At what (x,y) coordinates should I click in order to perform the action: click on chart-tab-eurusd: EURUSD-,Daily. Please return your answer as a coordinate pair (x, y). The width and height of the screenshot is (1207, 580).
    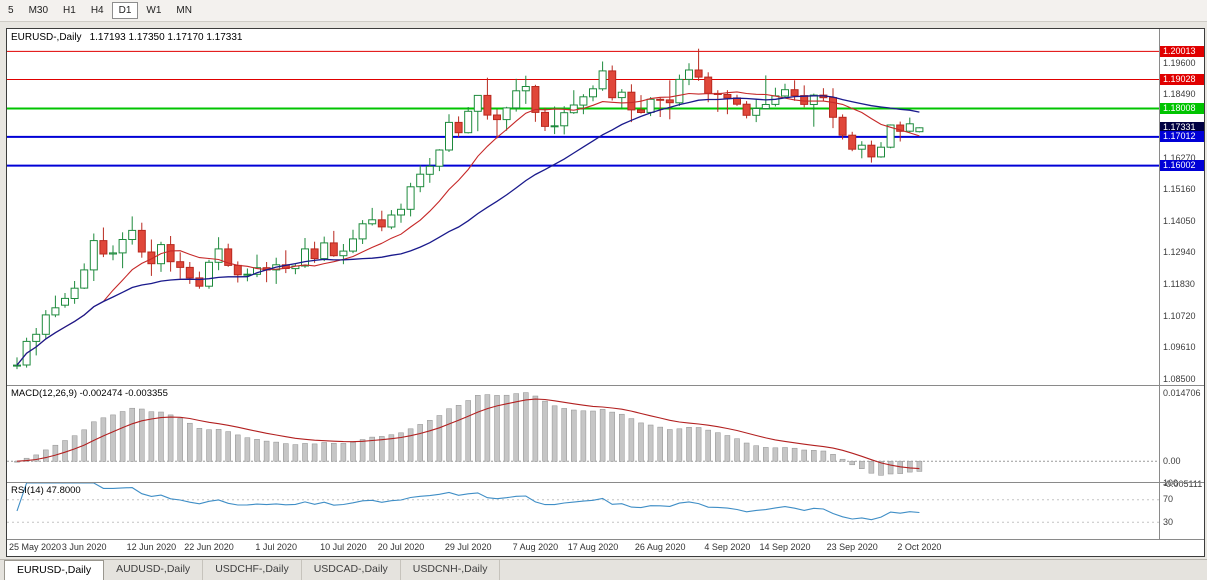
    Looking at the image, I should click on (54, 570).